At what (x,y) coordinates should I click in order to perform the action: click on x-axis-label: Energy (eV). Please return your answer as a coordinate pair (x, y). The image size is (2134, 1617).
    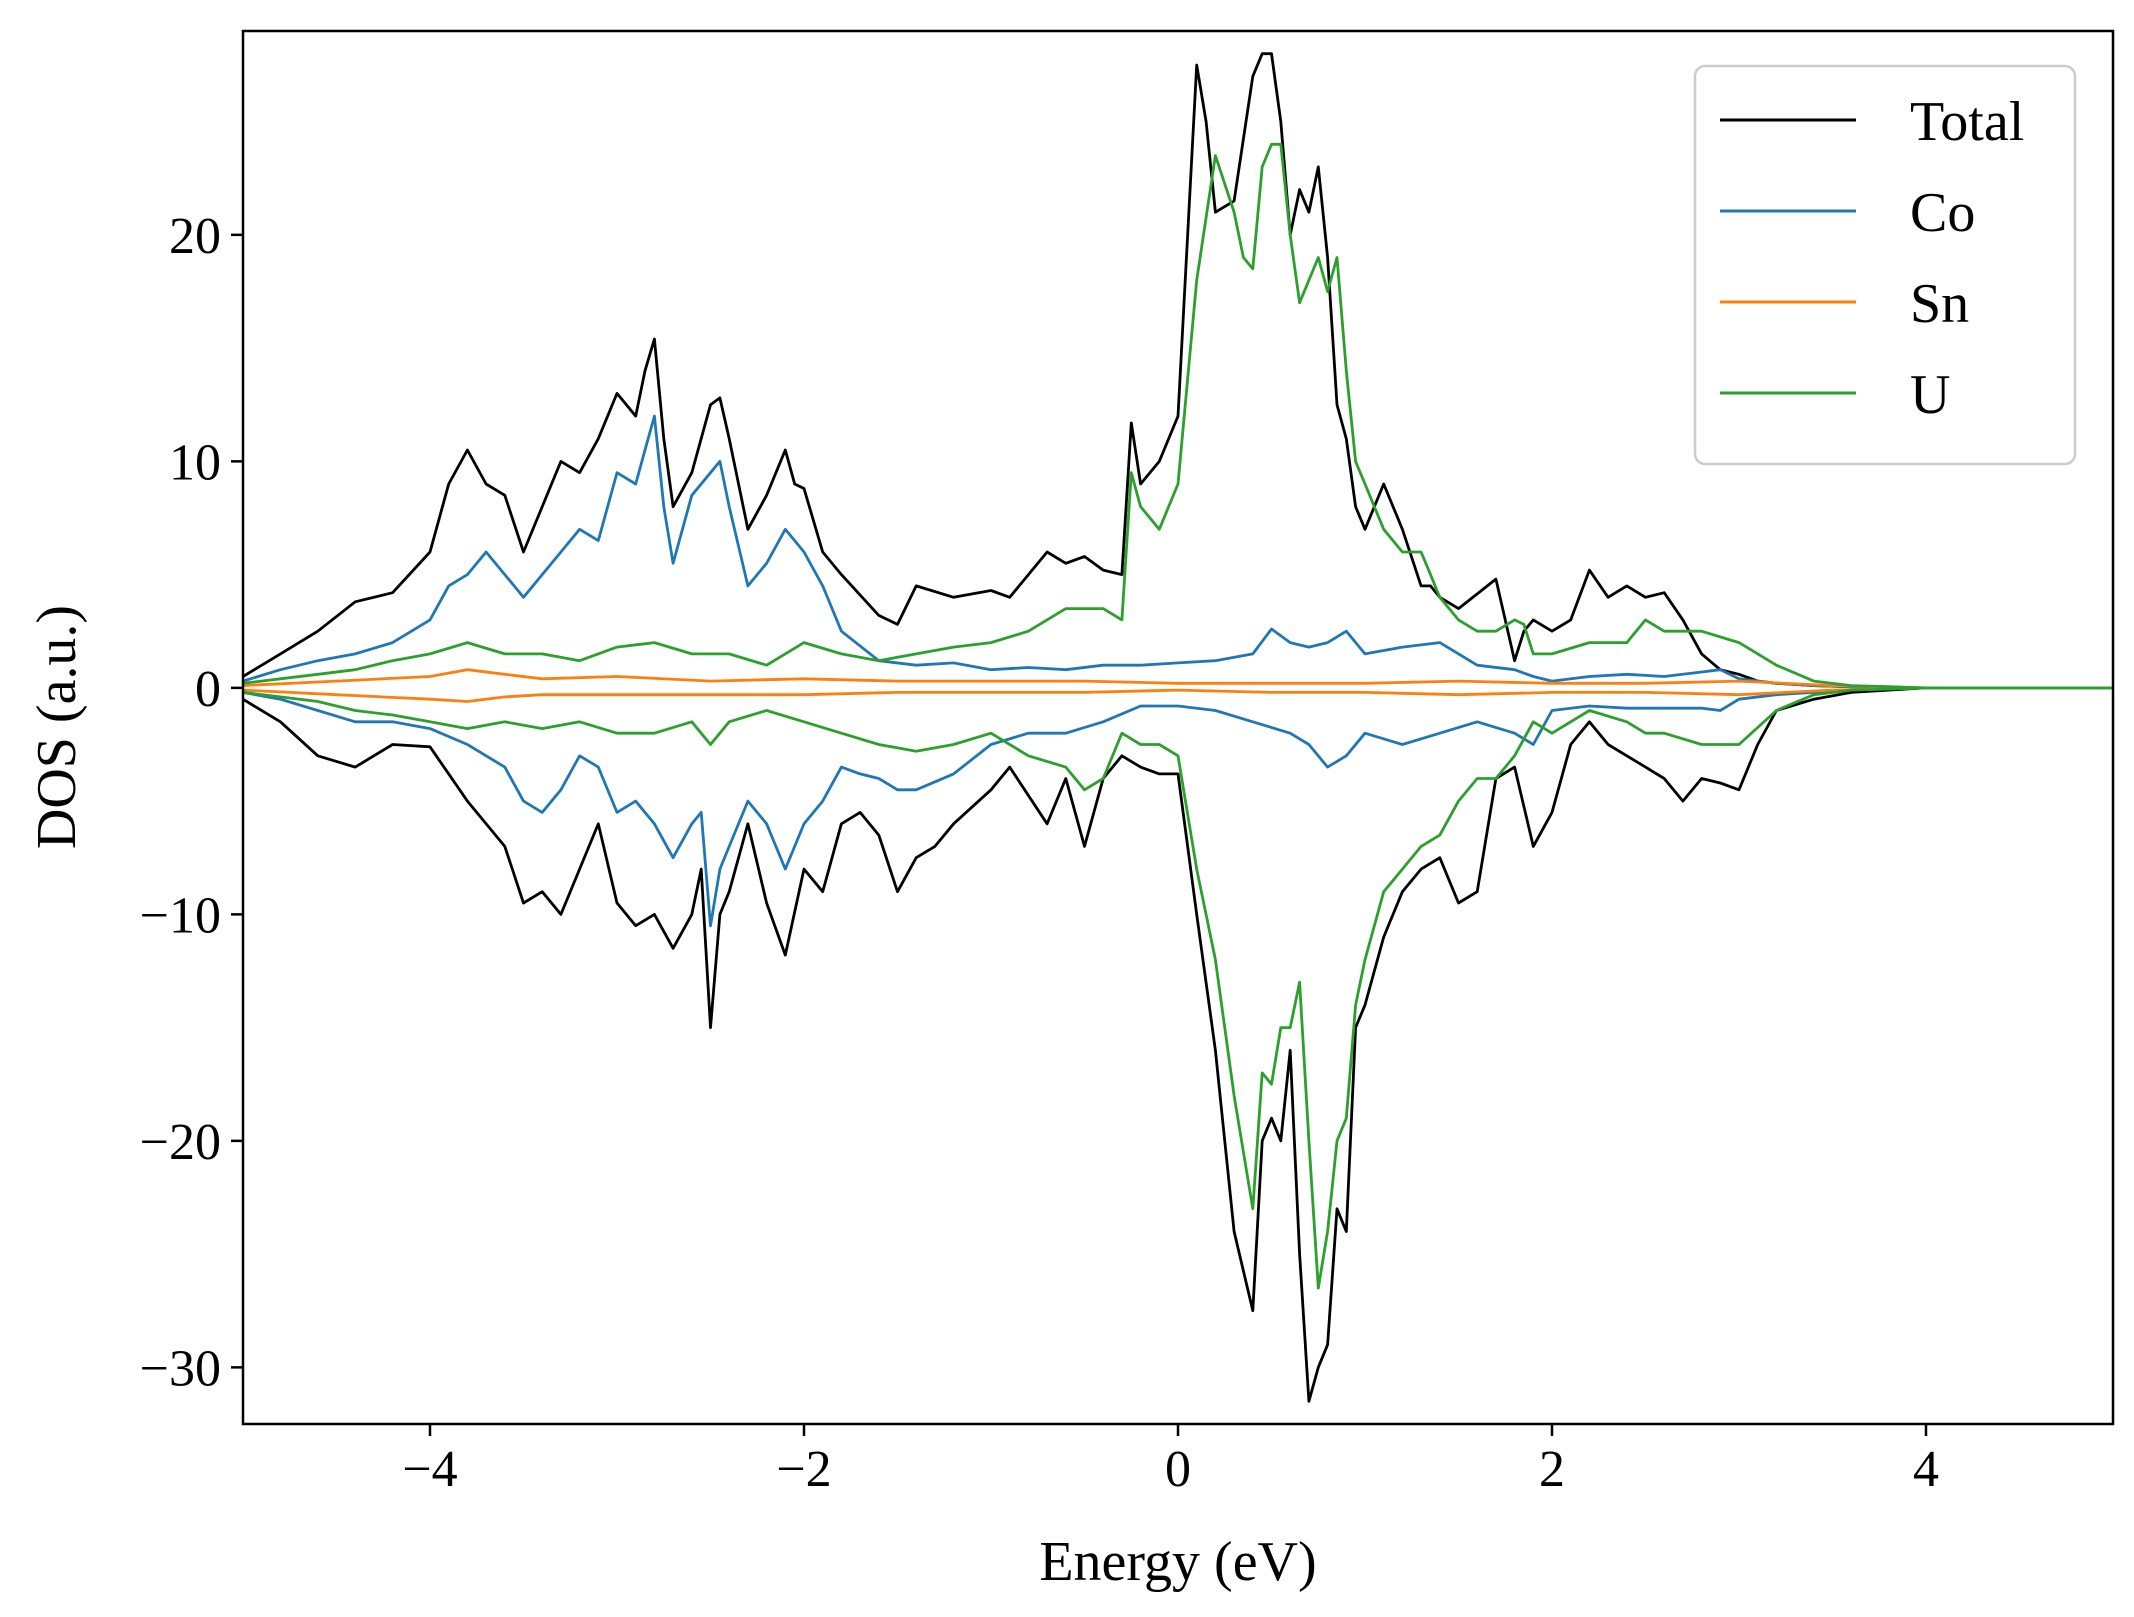
    Looking at the image, I should click on (1177, 1562).